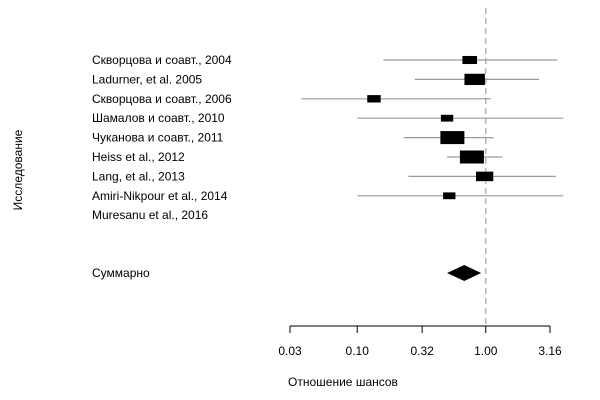  What do you see at coordinates (160, 196) in the screenshot?
I see `study-label: Amiri-Nikpour et al., 2014` at bounding box center [160, 196].